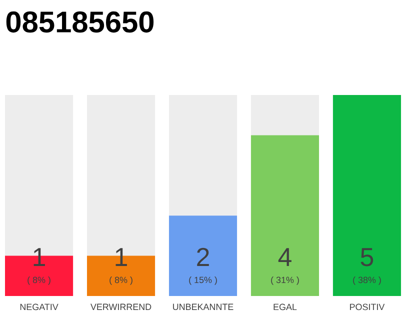  What do you see at coordinates (285, 307) in the screenshot?
I see `x-tick-label: EGAL` at bounding box center [285, 307].